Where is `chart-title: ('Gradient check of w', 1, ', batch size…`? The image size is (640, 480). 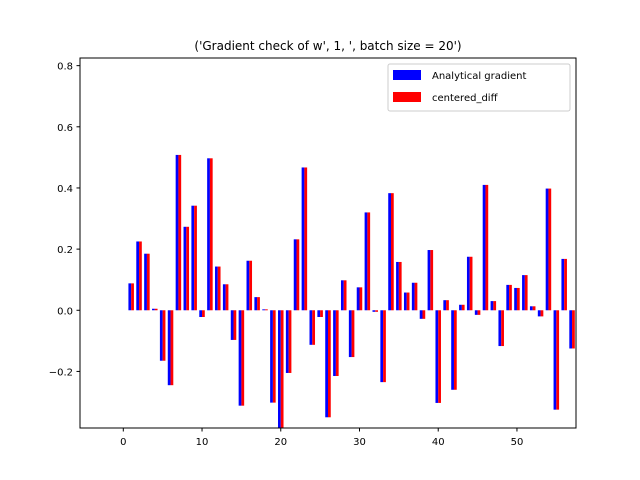
chart-title: ('Gradient check of w', 1, ', batch size… is located at coordinates (327, 46).